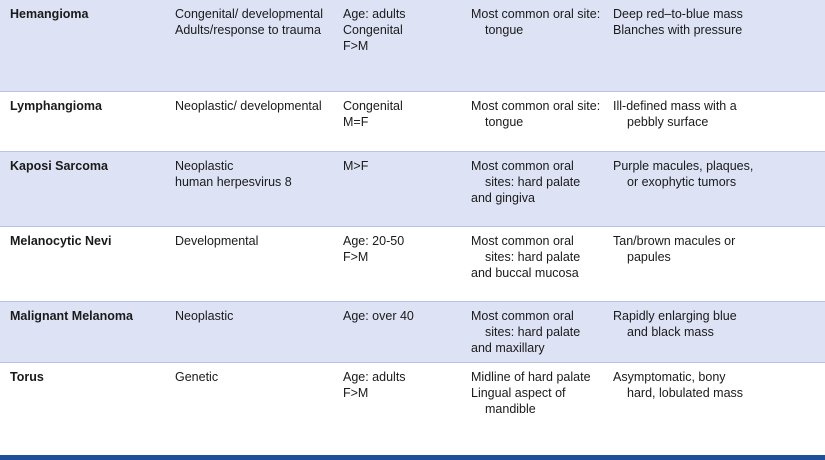 This screenshot has width=825, height=460. I want to click on cause-cell: Neoplastic/ developmental, so click(255, 106).